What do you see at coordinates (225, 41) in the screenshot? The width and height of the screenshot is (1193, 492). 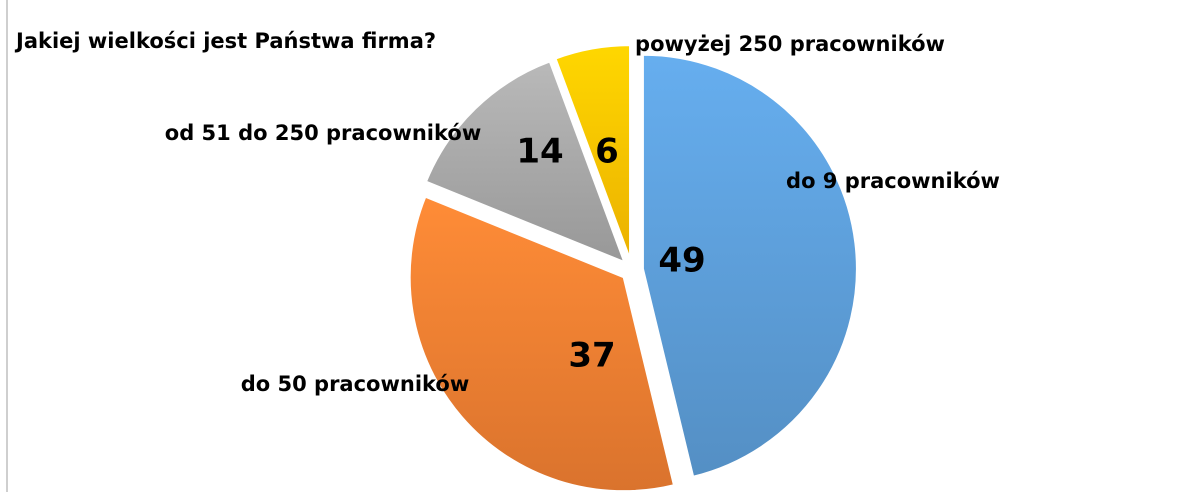 I see `chart-title: Jakiej wielkości jest Państwa firma?` at bounding box center [225, 41].